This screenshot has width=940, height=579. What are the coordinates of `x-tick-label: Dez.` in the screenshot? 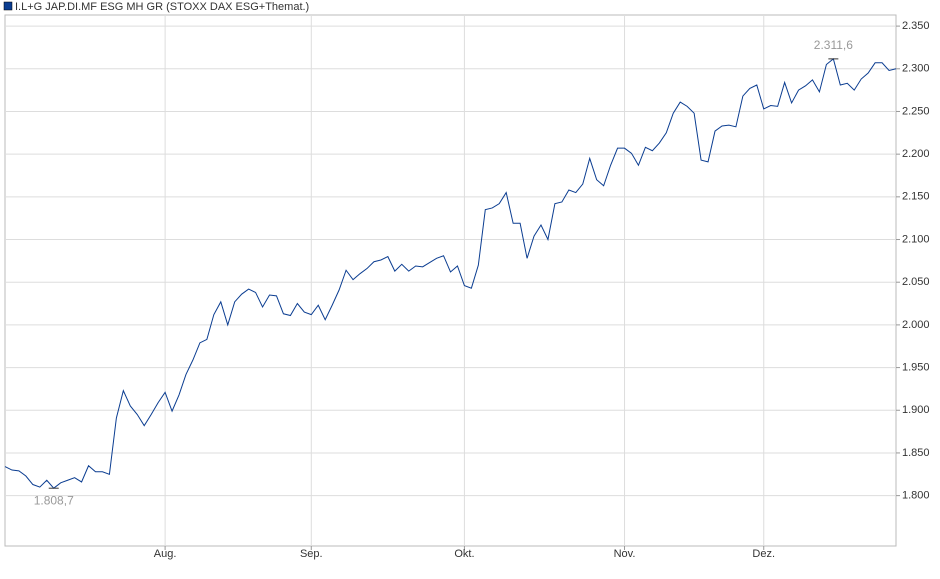 It's located at (763, 554).